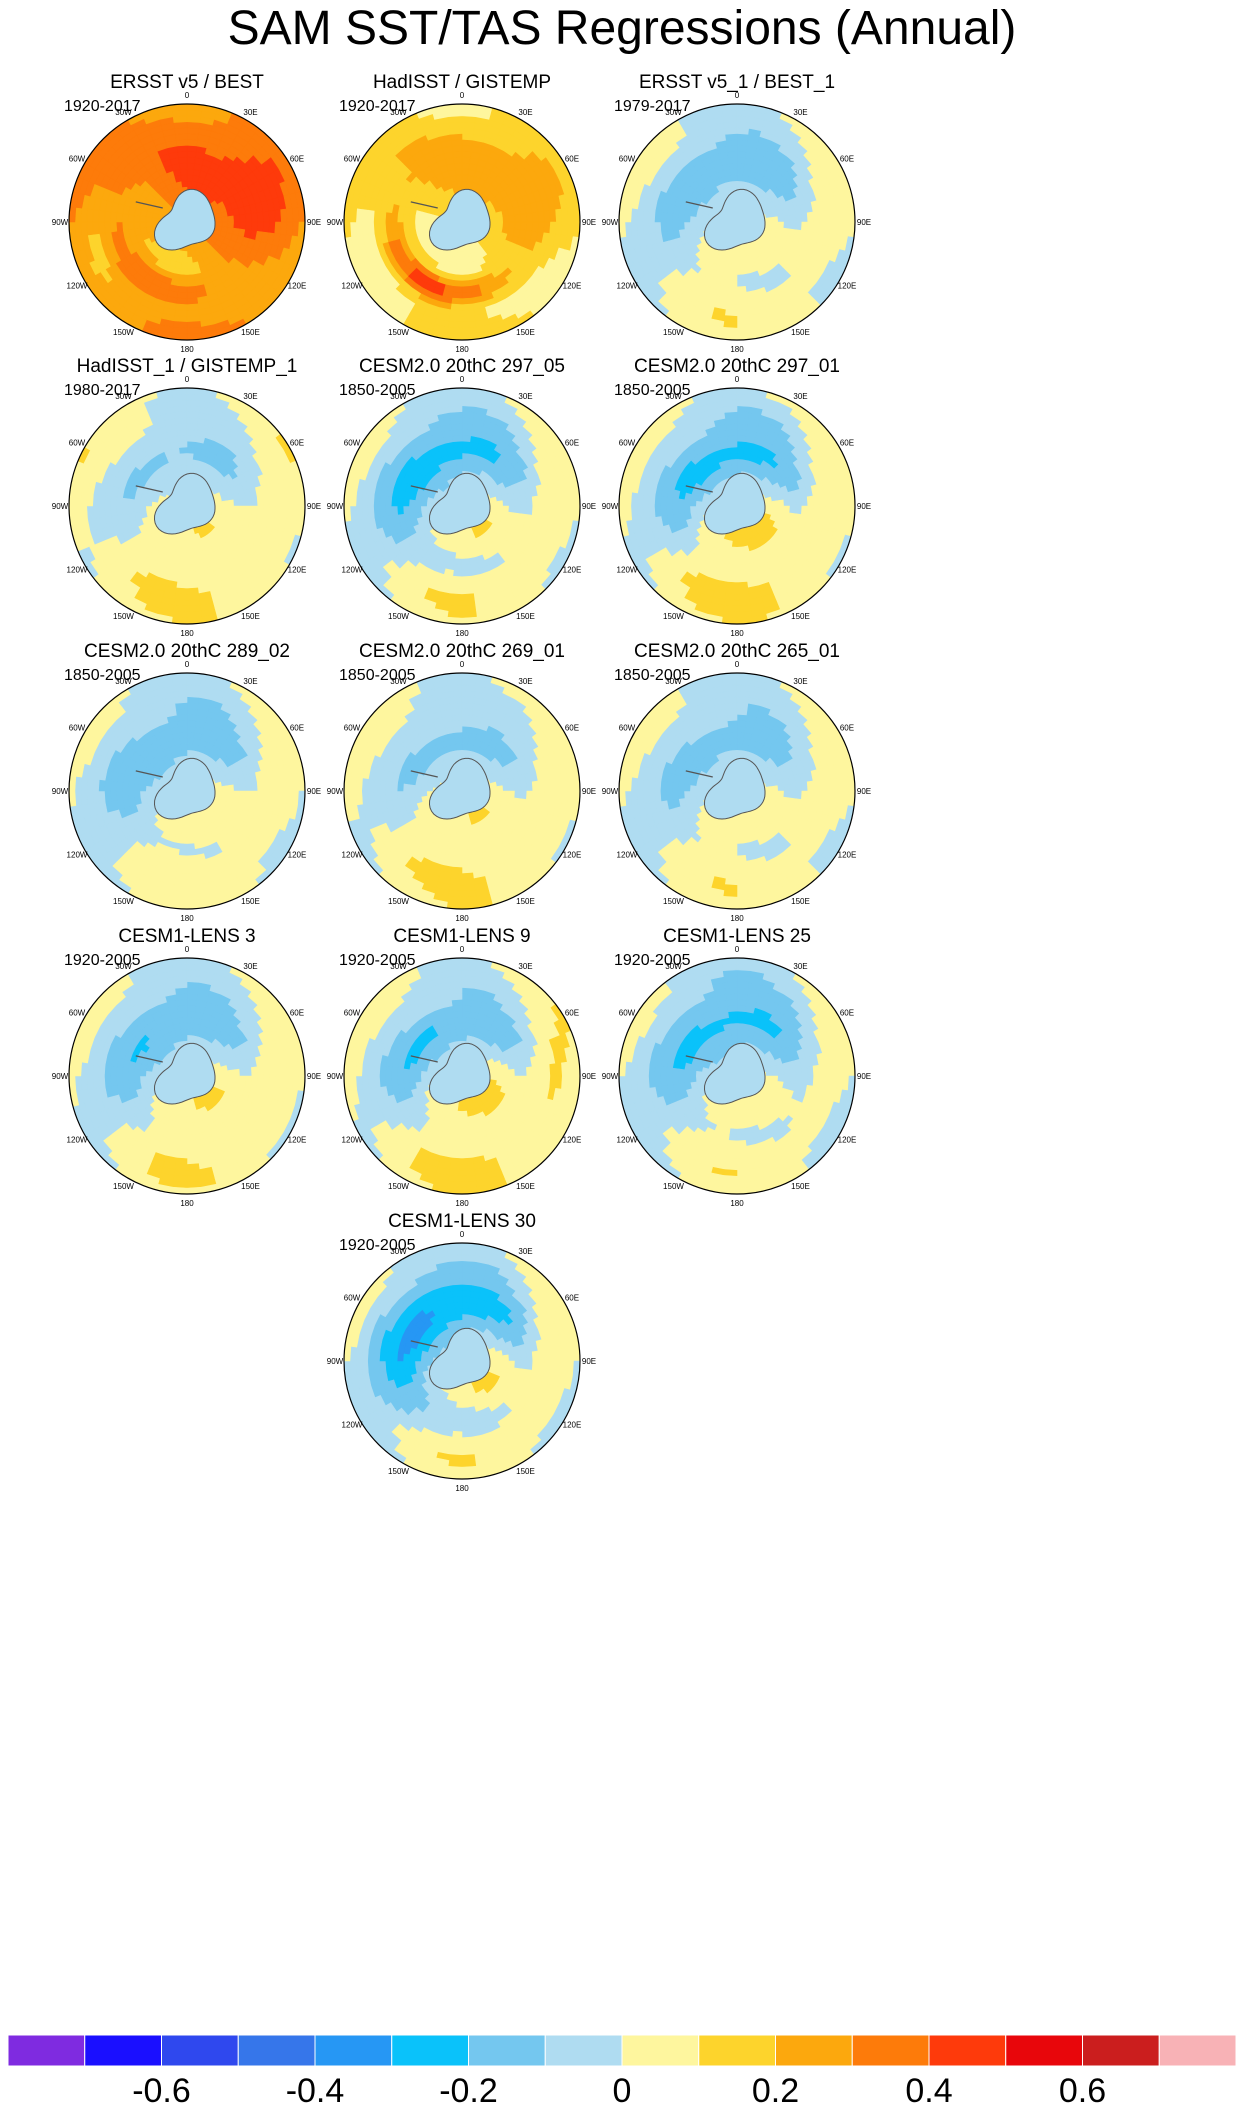  I want to click on longitude-label: 120W, so click(352, 570).